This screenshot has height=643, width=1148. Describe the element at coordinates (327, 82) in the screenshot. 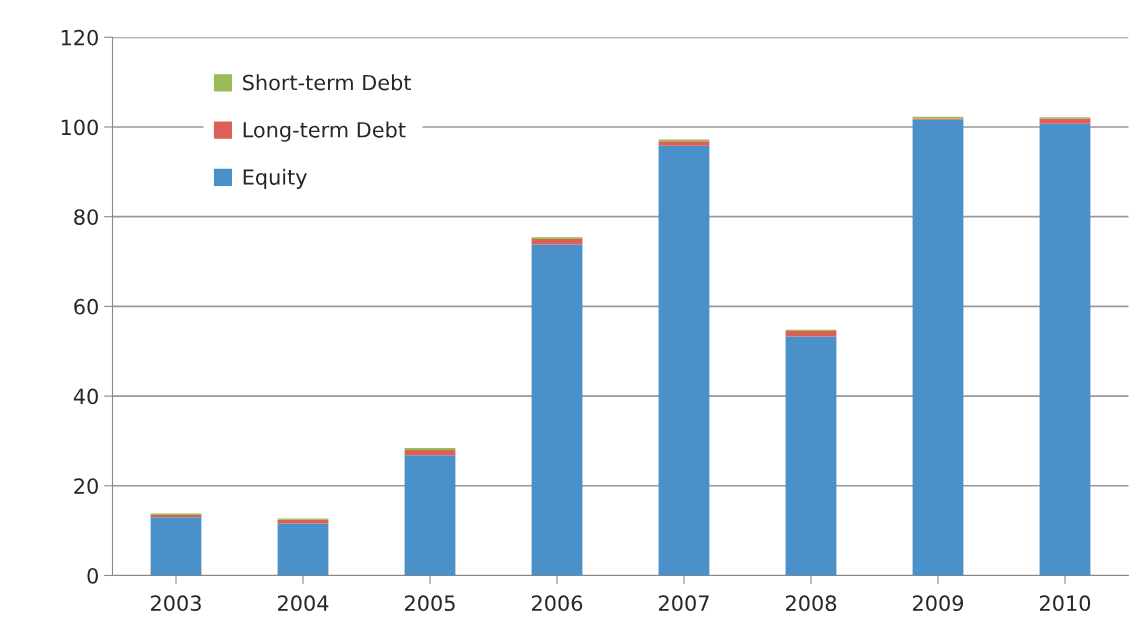

I see `legend-label: Short-term Debt` at that location.